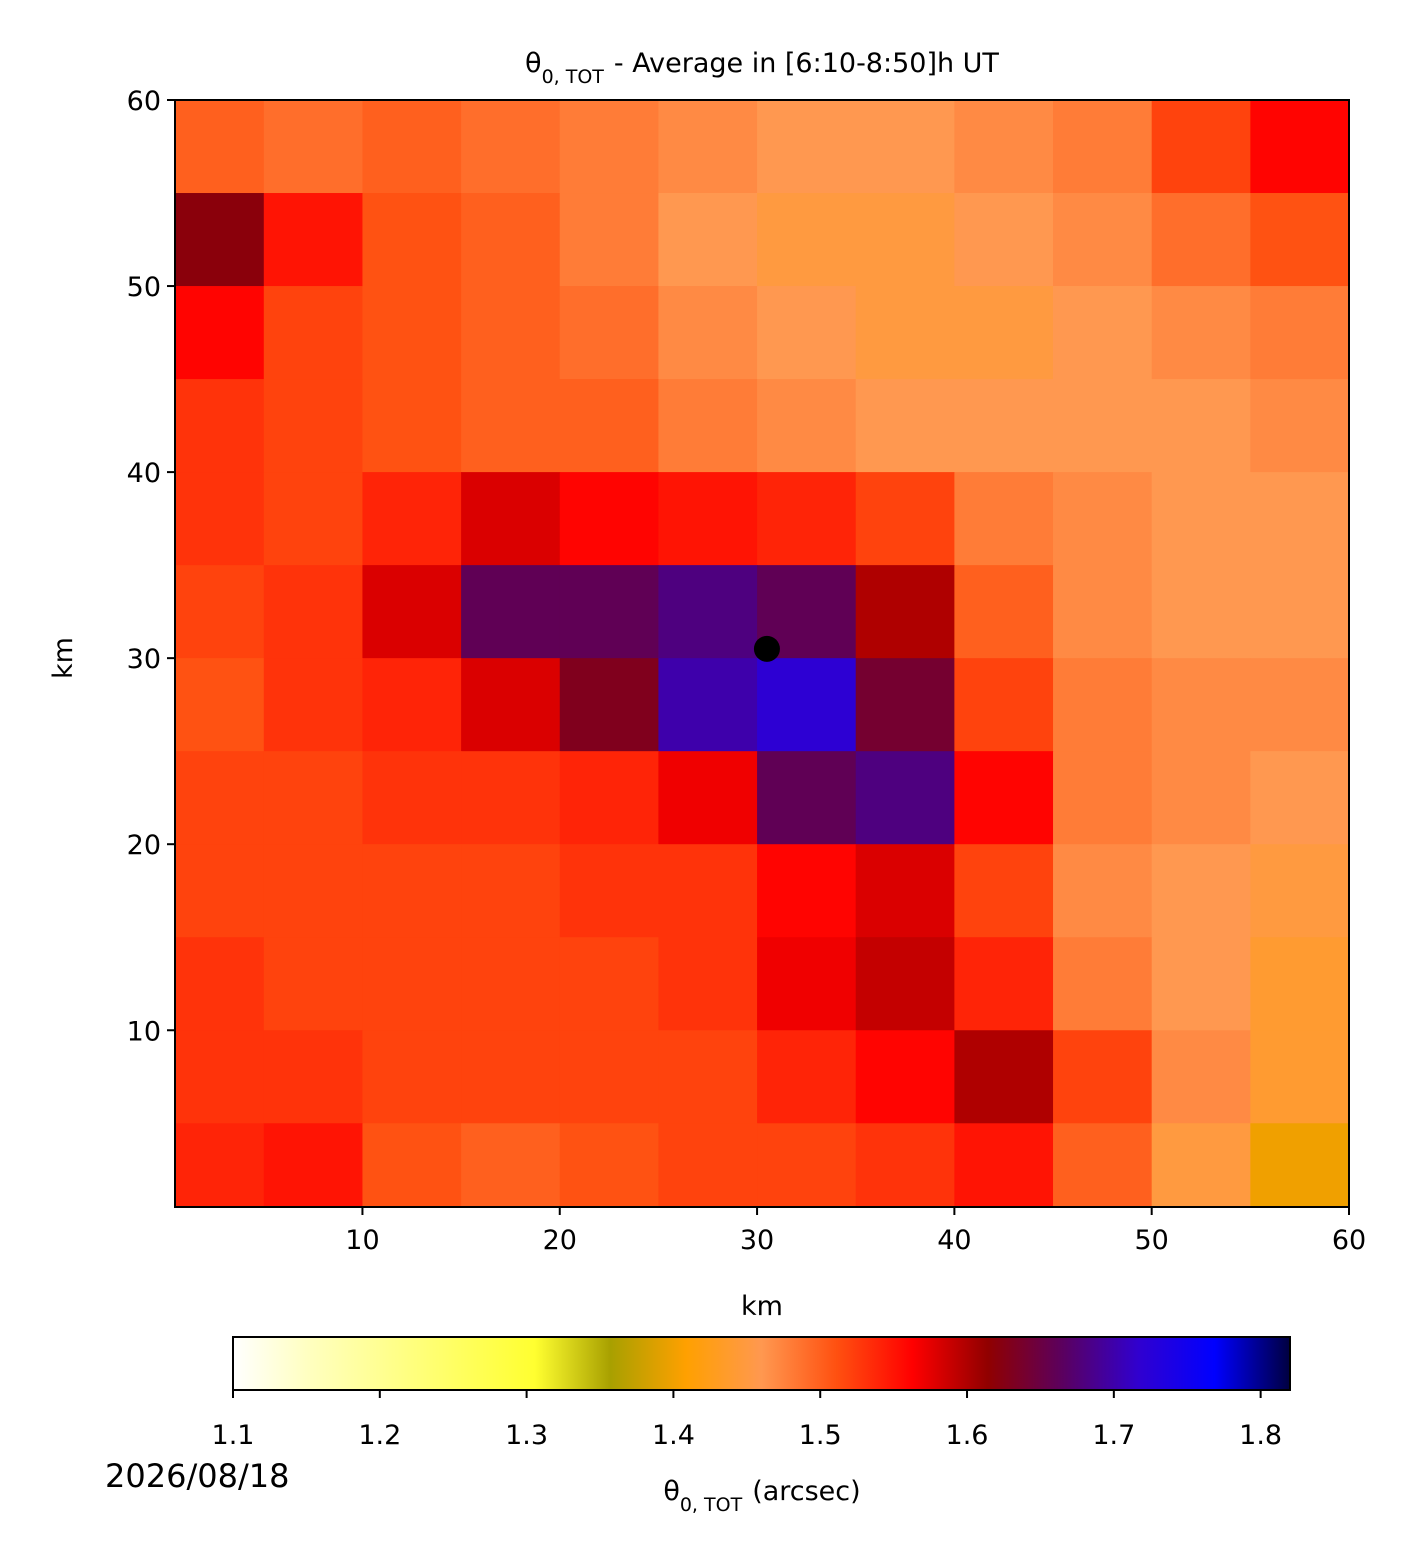 This screenshot has width=1418, height=1564. Describe the element at coordinates (757, 1240) in the screenshot. I see `x-tick-label: 30` at that location.